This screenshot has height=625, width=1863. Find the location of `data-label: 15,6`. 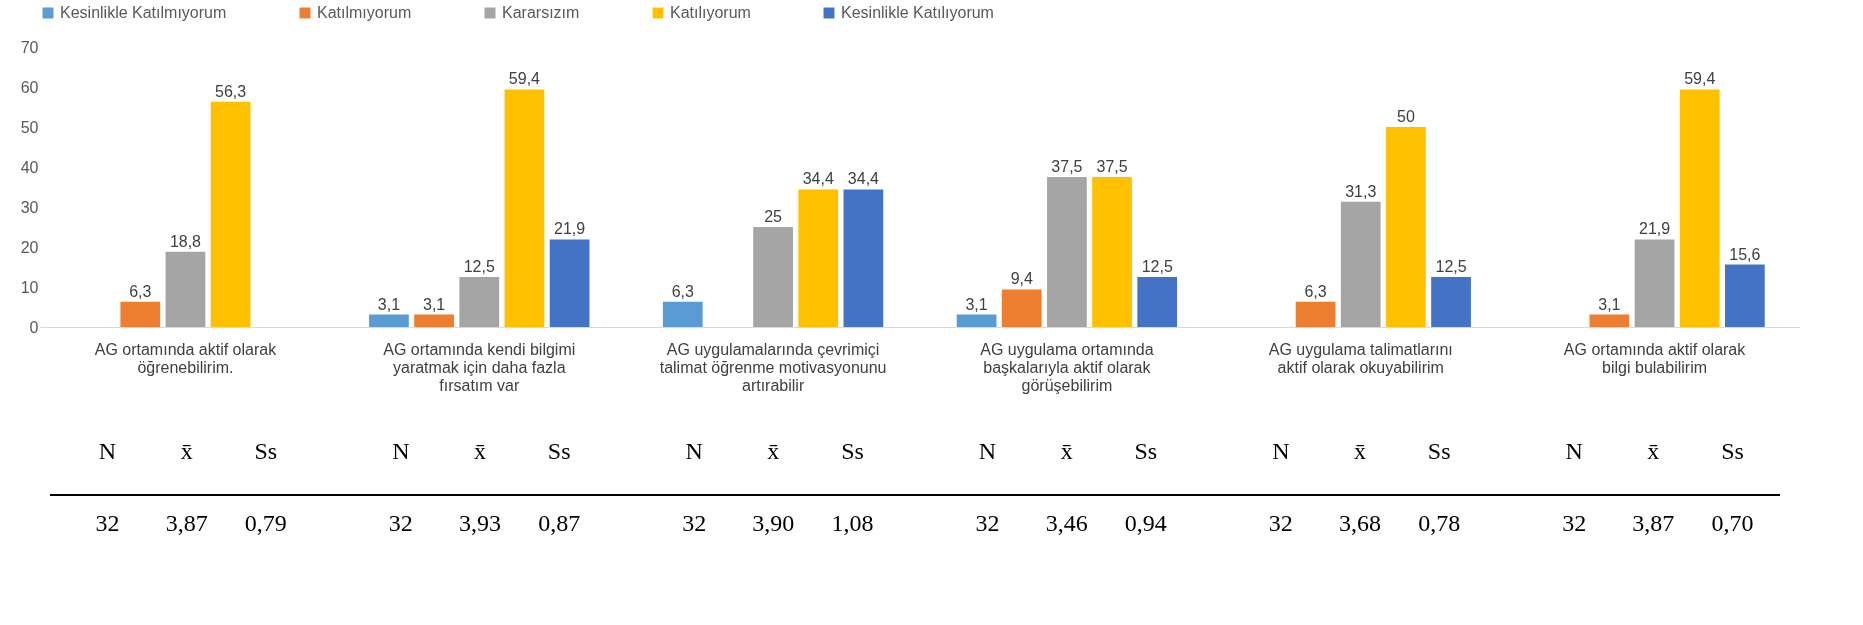

data-label: 15,6 is located at coordinates (1745, 254).